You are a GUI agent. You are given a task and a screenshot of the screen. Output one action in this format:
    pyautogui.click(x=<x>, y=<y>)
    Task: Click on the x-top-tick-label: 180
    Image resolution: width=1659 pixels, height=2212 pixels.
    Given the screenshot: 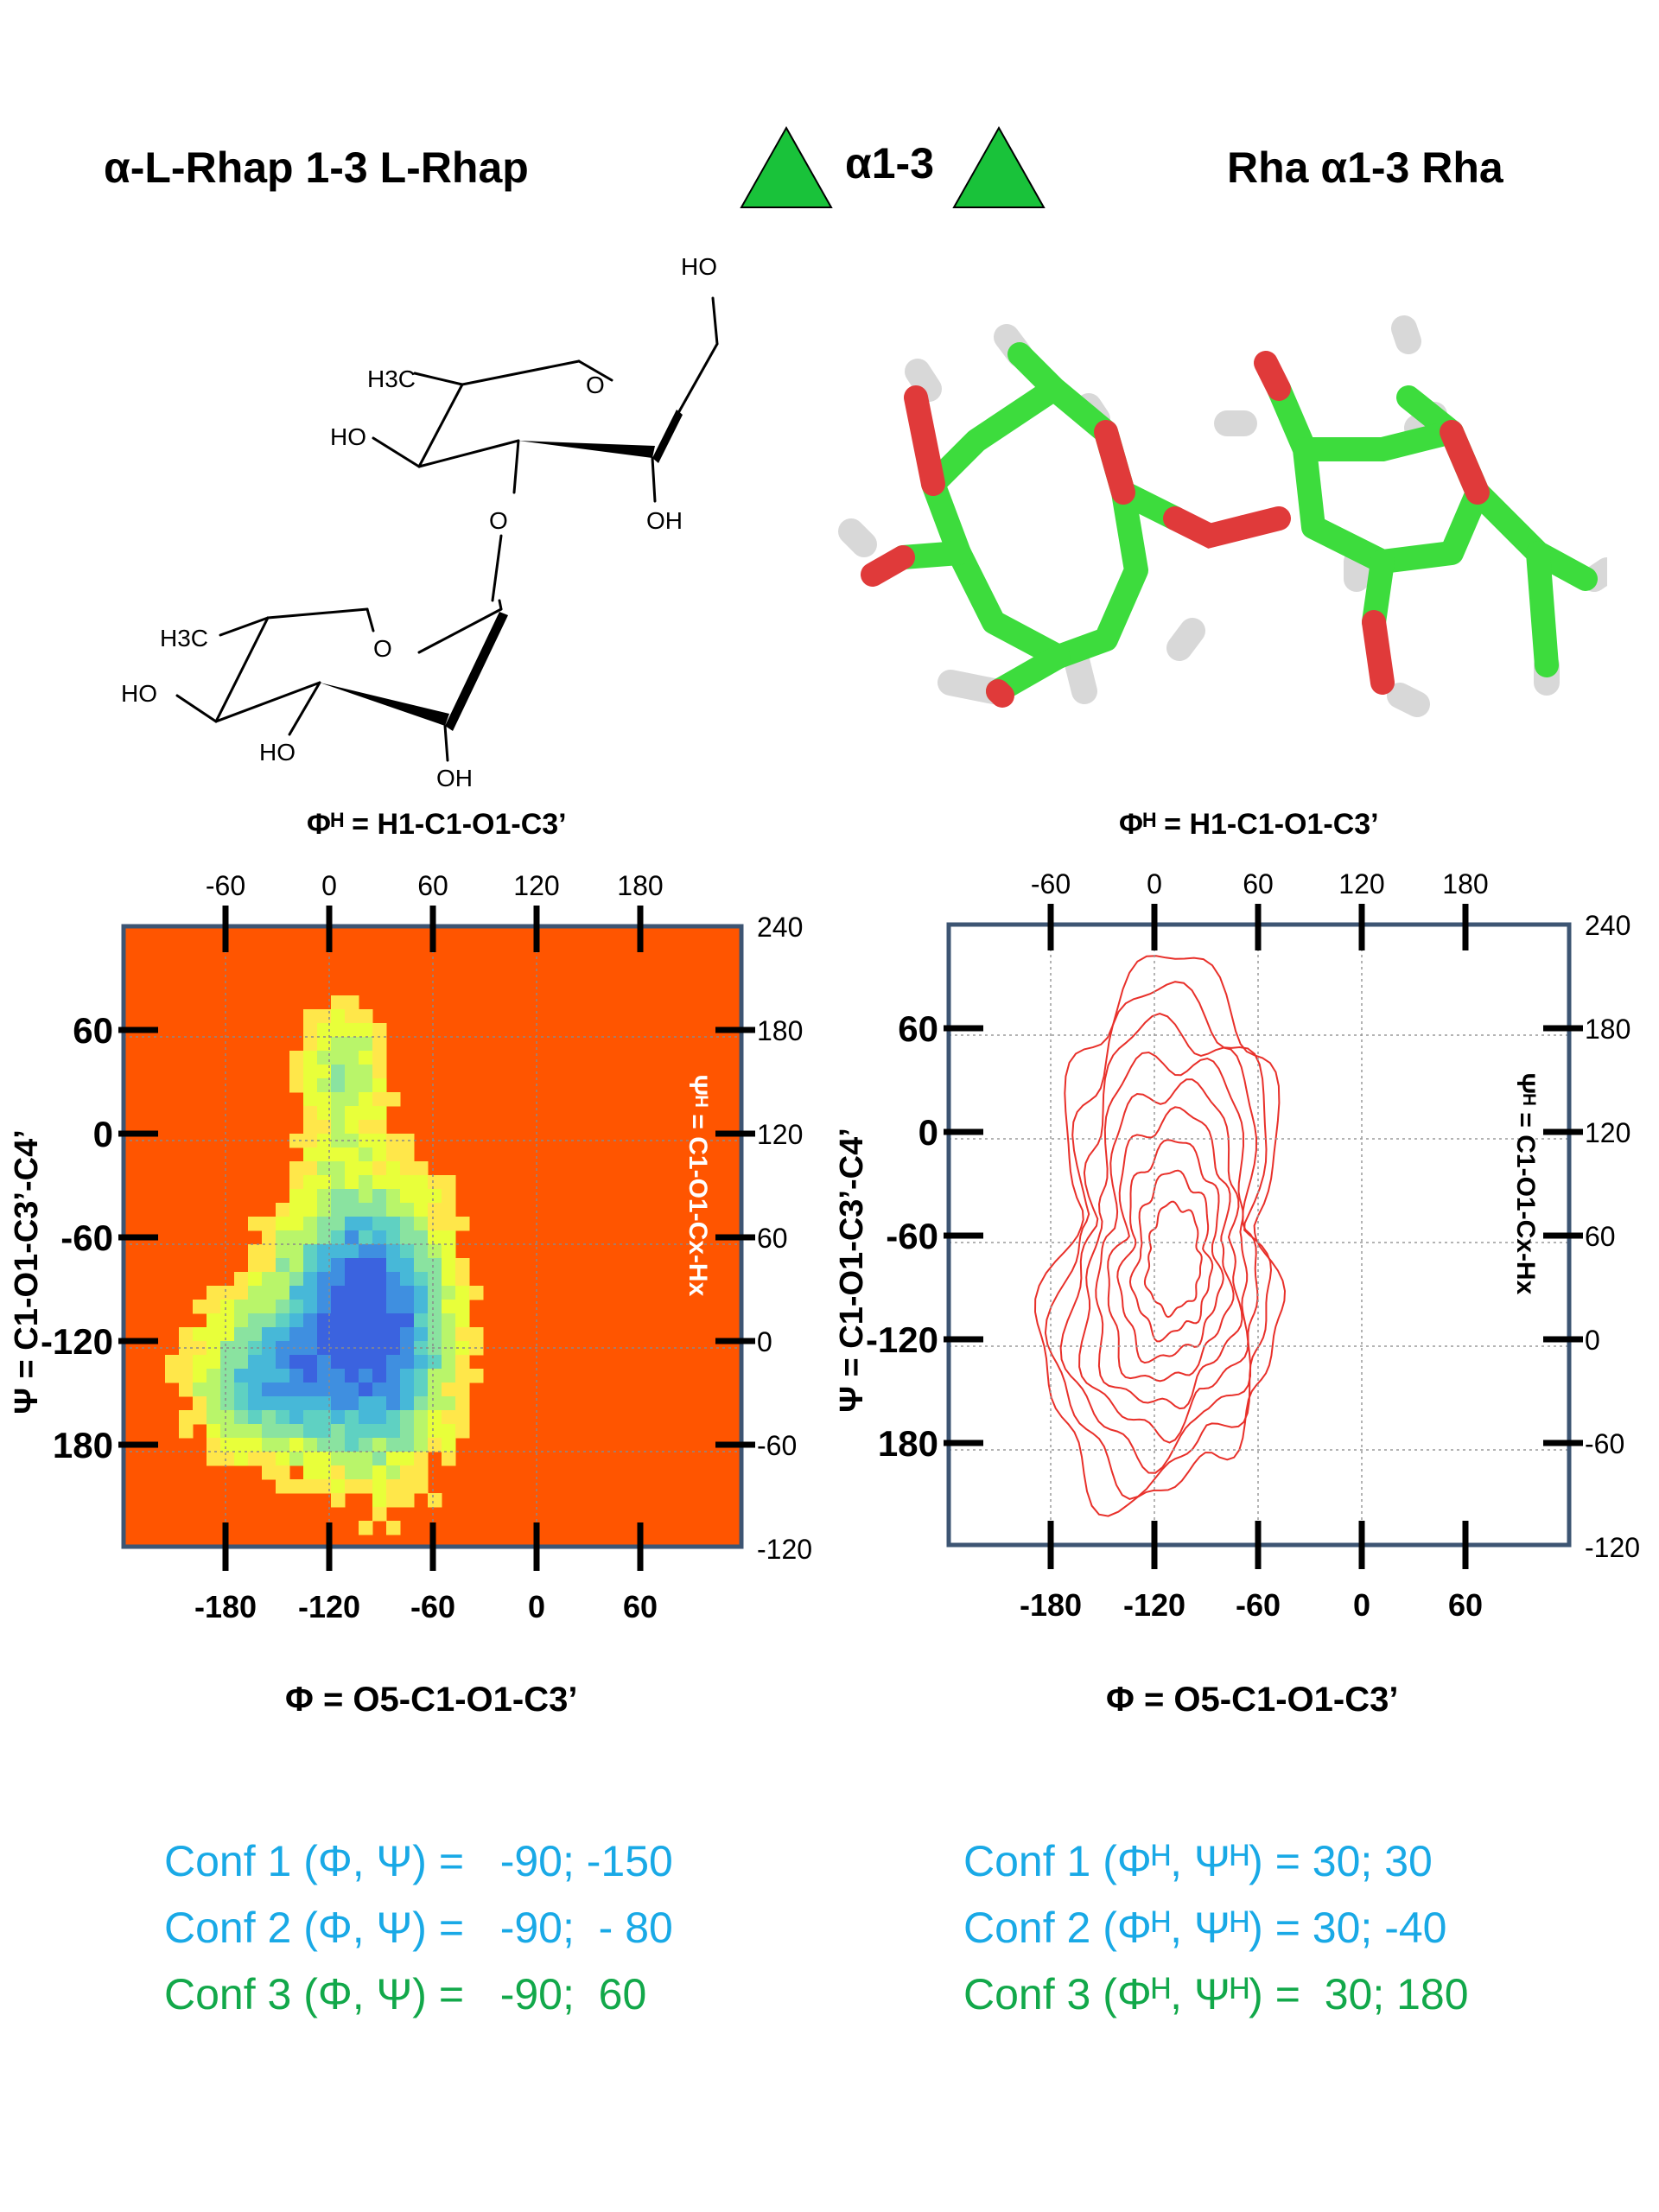 What is the action you would take?
    pyautogui.click(x=640, y=885)
    